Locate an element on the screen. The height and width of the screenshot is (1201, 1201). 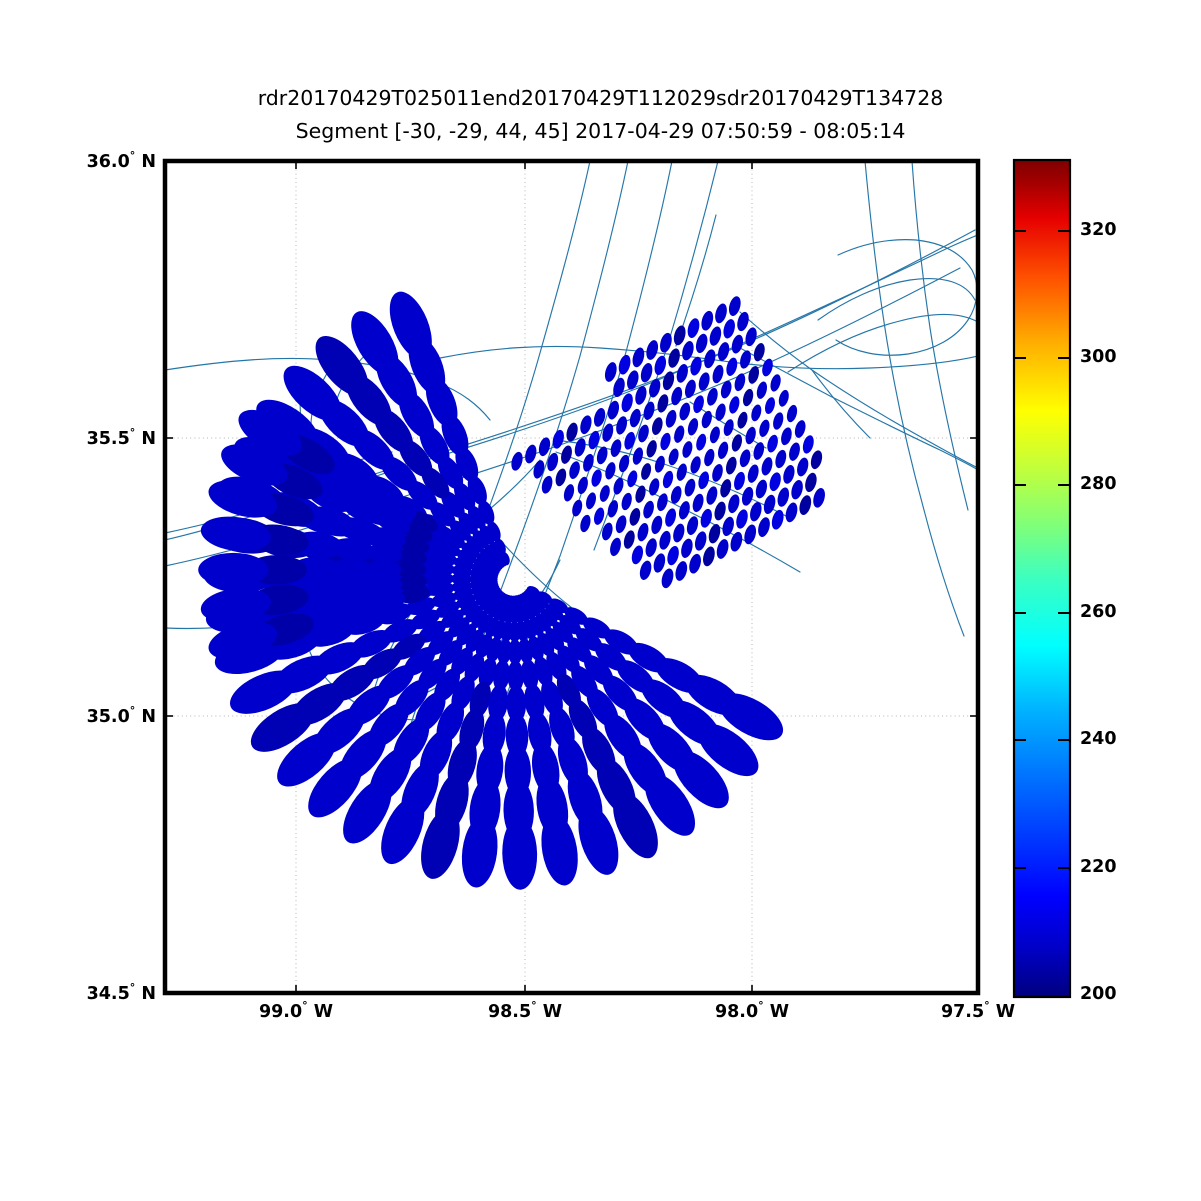
colorbar-tick-label-320: 320 is located at coordinates (1098, 230).